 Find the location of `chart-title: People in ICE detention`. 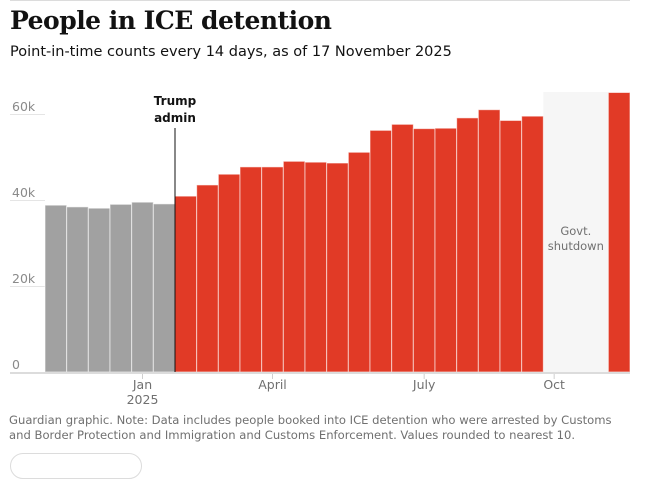

chart-title: People in ICE detention is located at coordinates (171, 20).